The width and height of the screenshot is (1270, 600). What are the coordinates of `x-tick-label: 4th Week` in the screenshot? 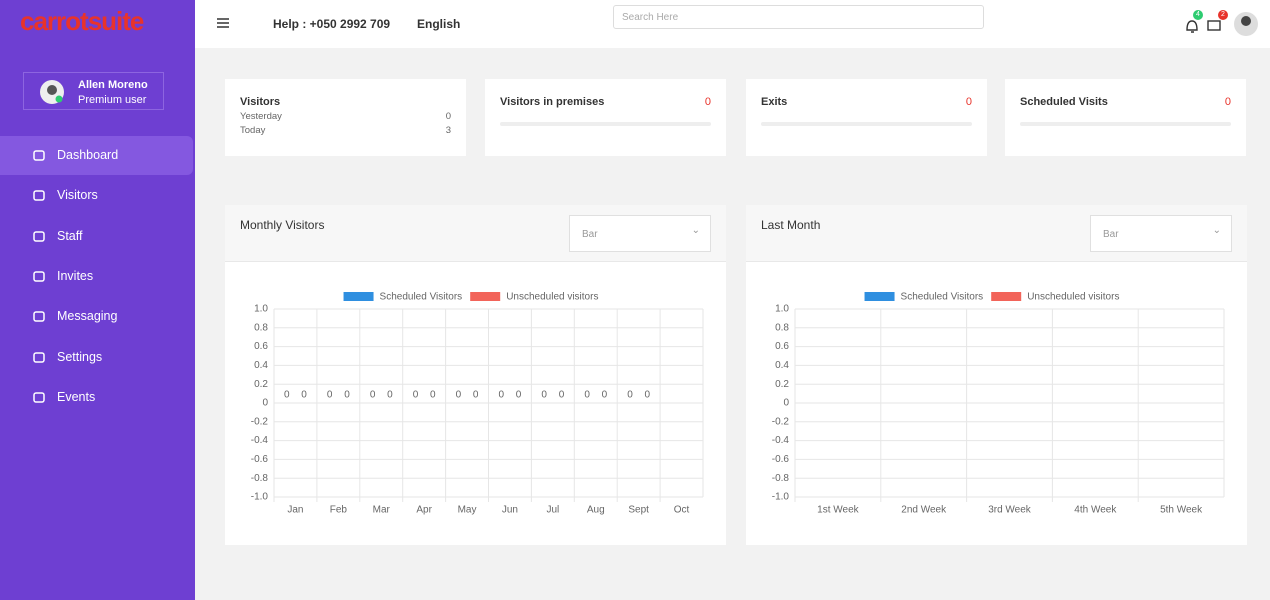 It's located at (1095, 510).